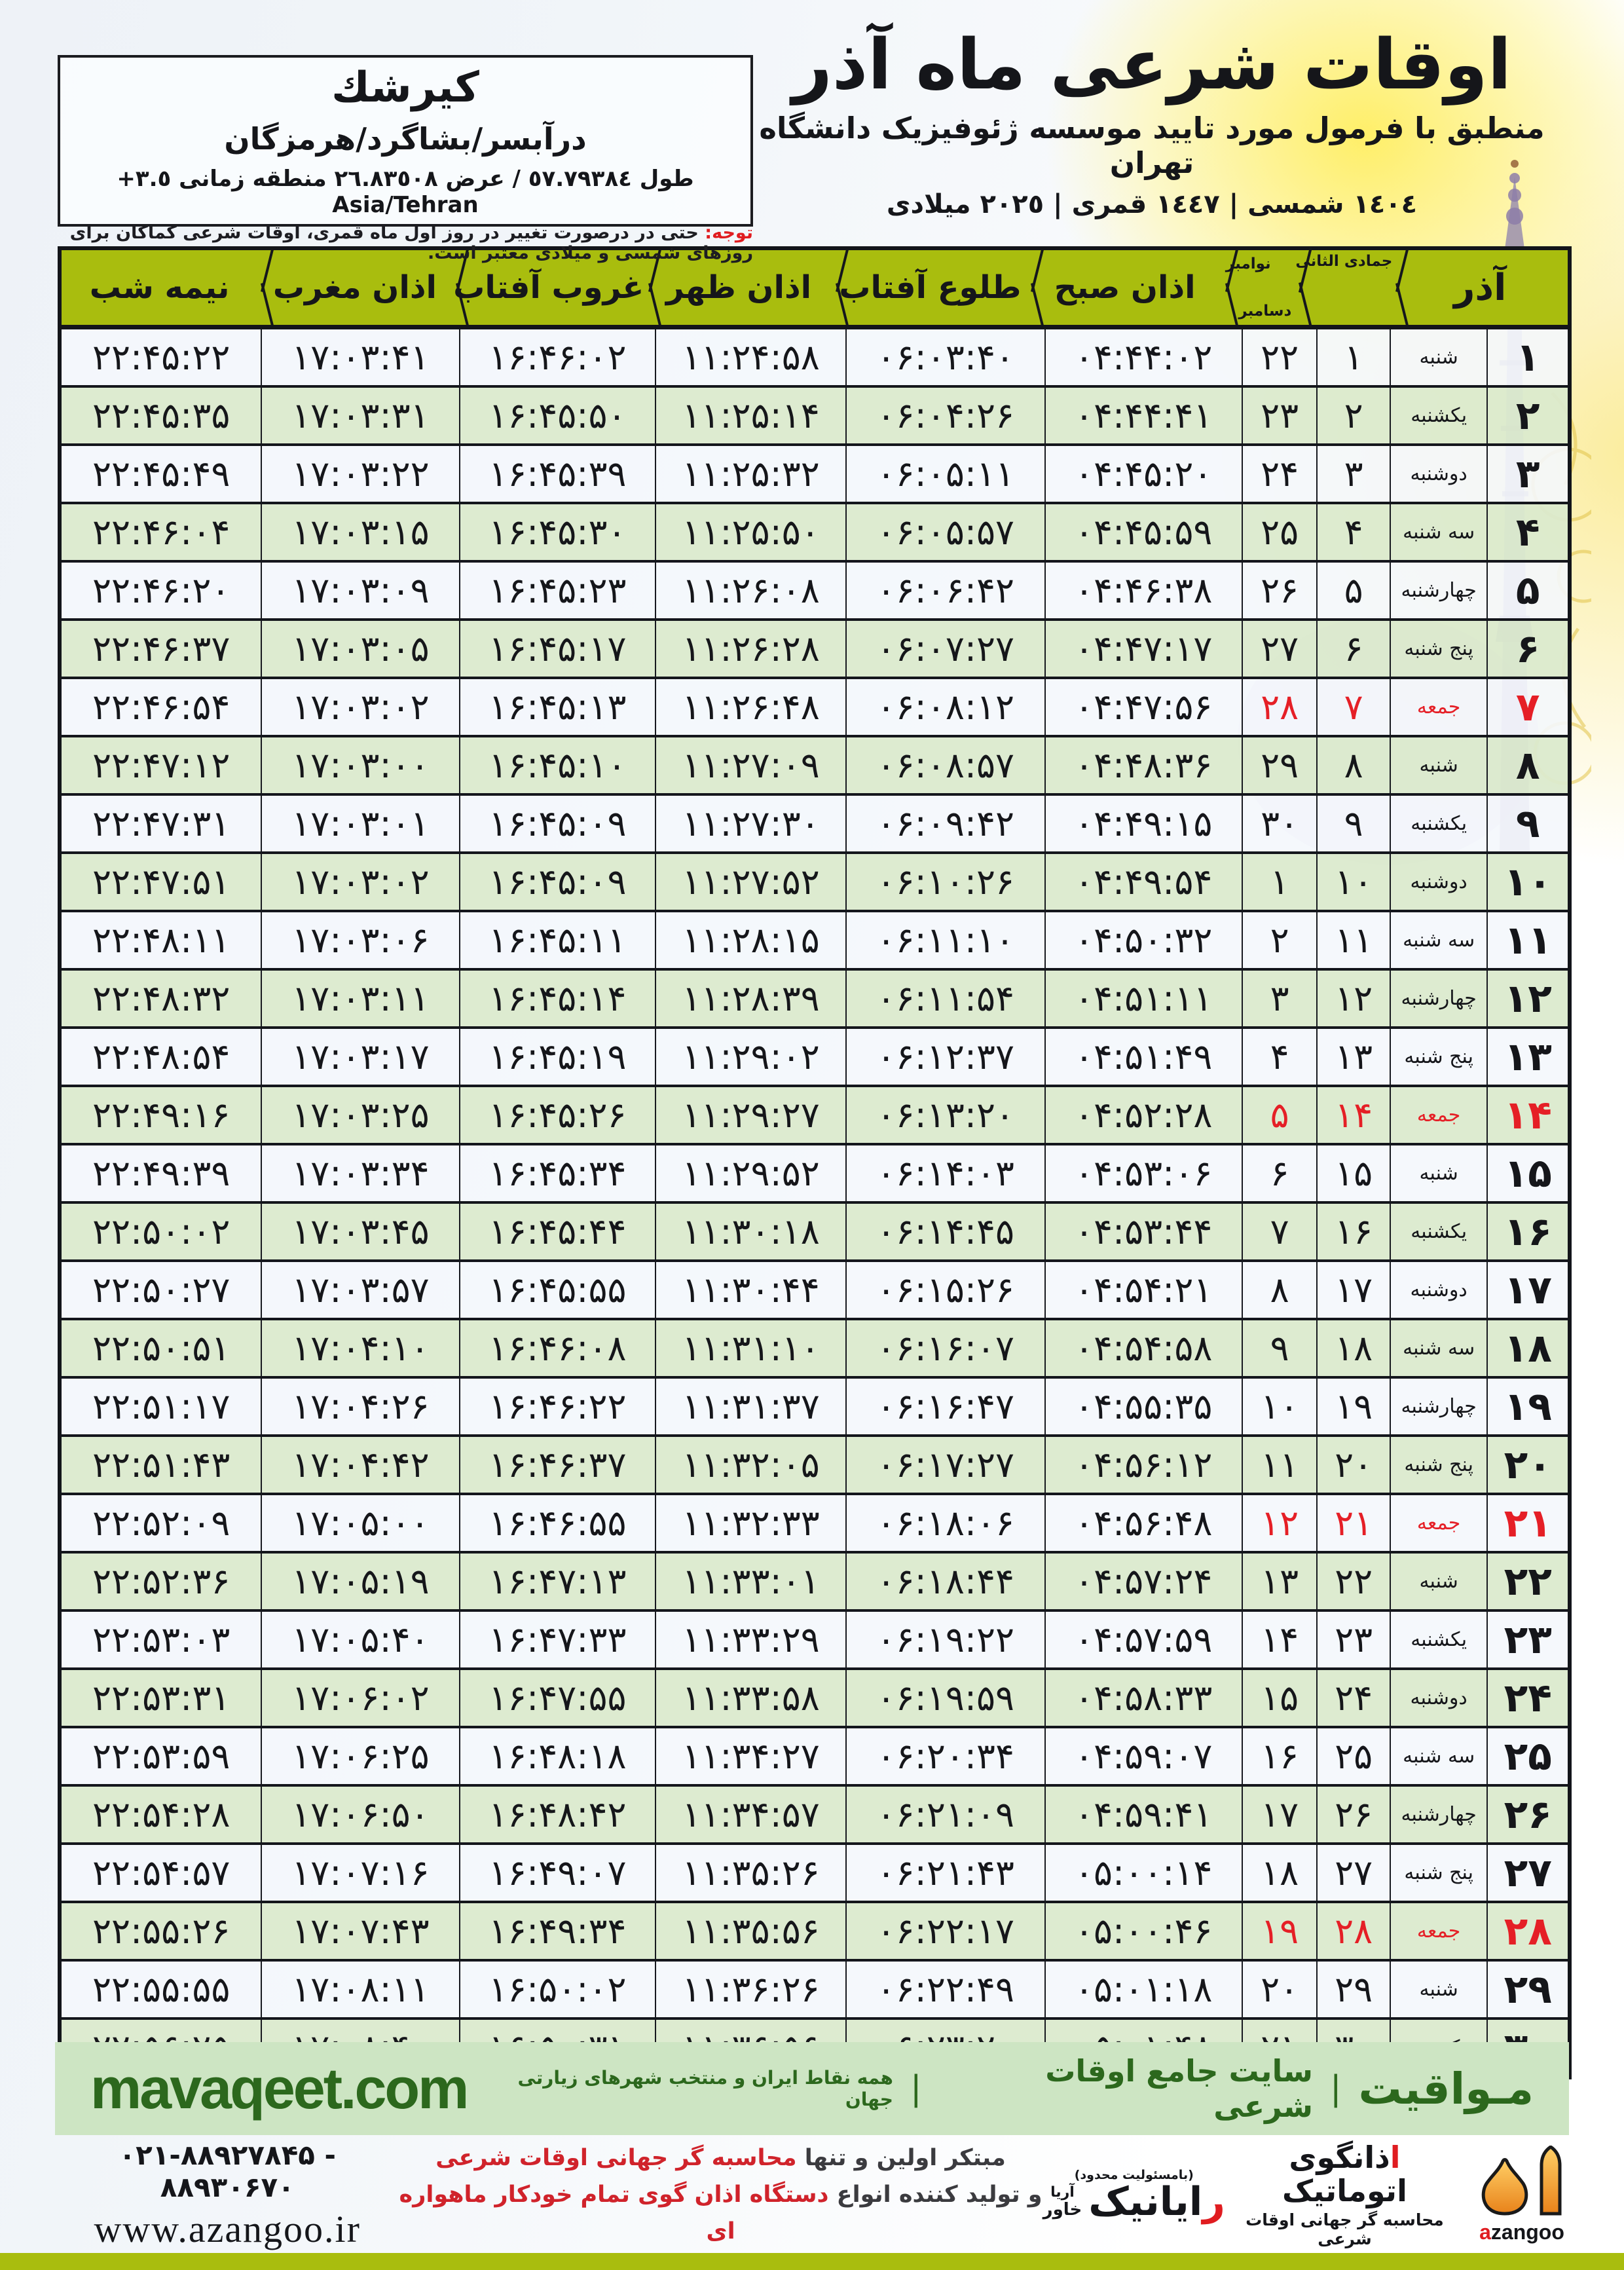 The image size is (1624, 2270). I want to click on midnight-cell: ۲۲:۴۶:۲۰, so click(161, 590).